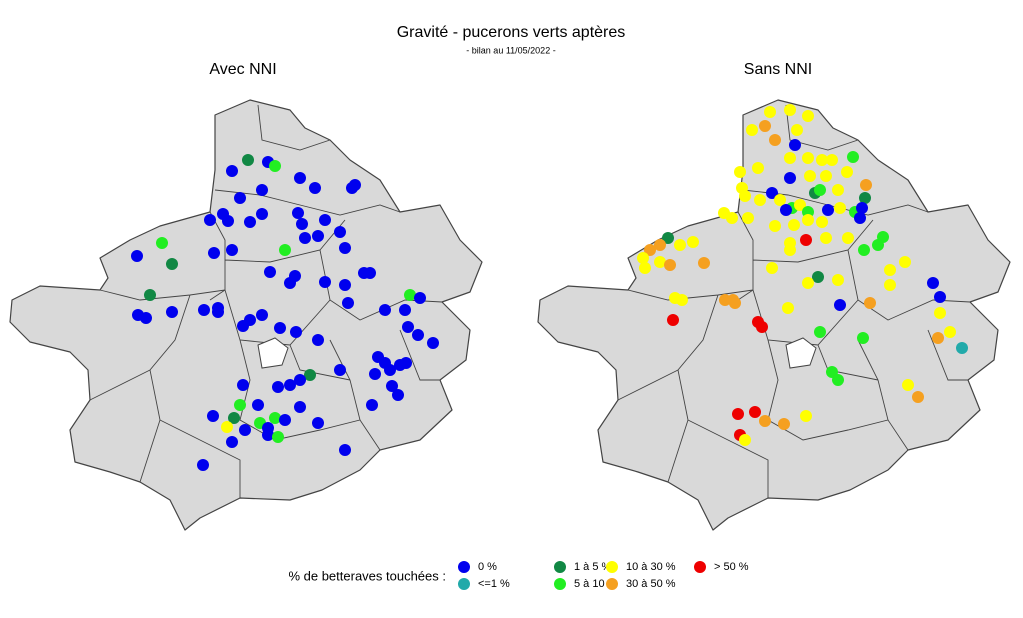  I want to click on legend-label: 5 à 10 %, so click(596, 584).